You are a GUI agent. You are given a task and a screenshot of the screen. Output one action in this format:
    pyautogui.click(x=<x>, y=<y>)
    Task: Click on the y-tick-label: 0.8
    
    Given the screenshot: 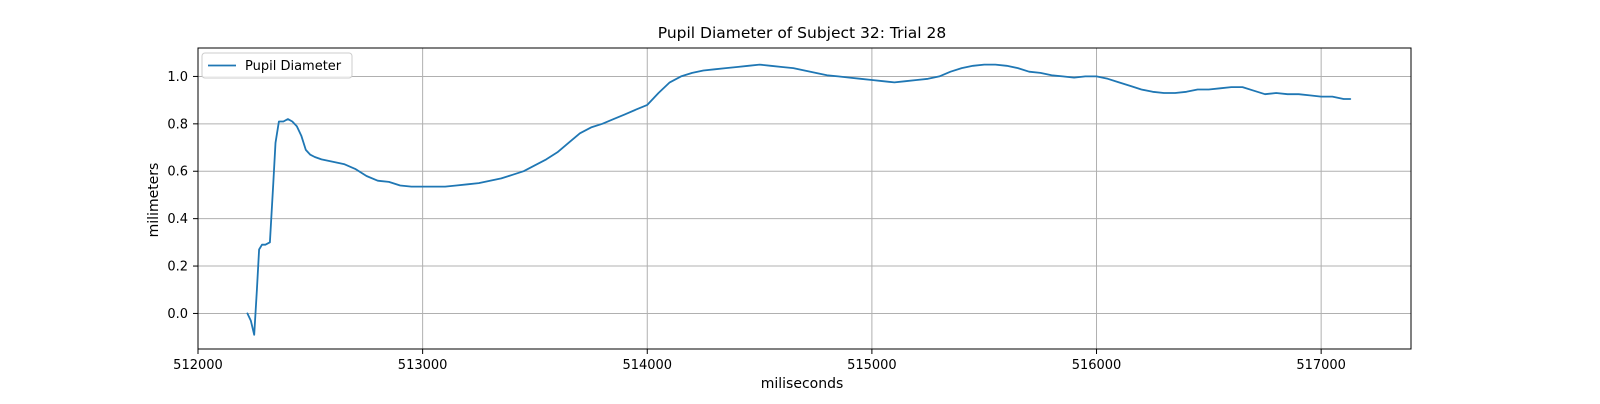 What is the action you would take?
    pyautogui.click(x=177, y=124)
    